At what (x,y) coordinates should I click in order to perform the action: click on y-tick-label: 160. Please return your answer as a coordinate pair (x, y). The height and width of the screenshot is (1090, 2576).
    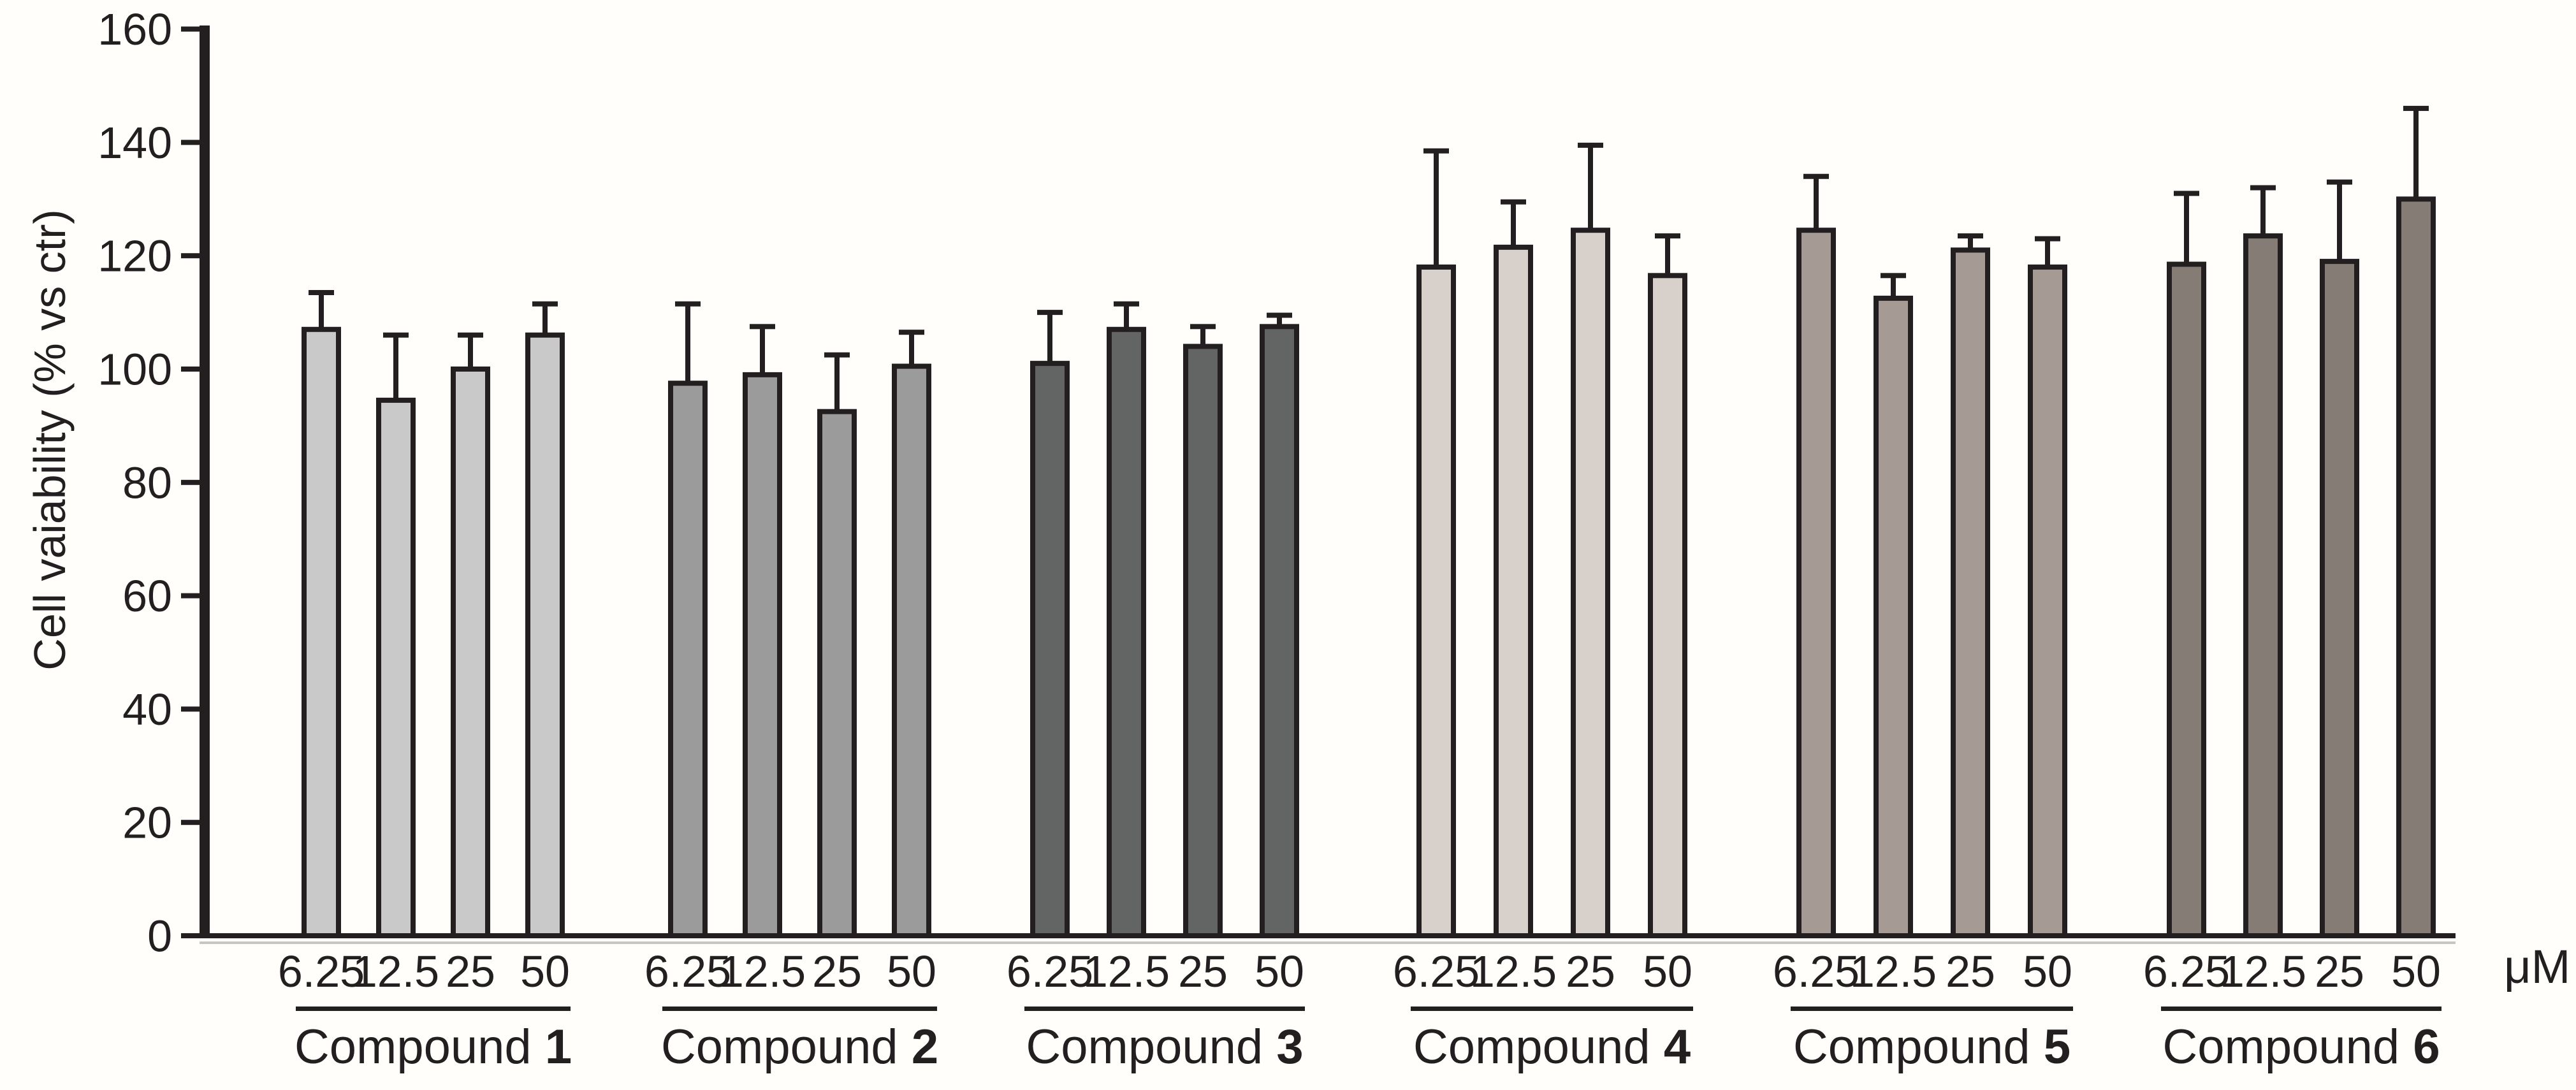
    Looking at the image, I should click on (135, 29).